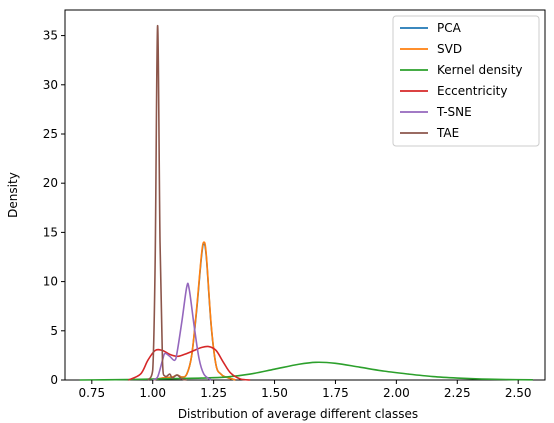 The width and height of the screenshot is (554, 423). I want to click on legend-label-pca: PCA, so click(449, 28).